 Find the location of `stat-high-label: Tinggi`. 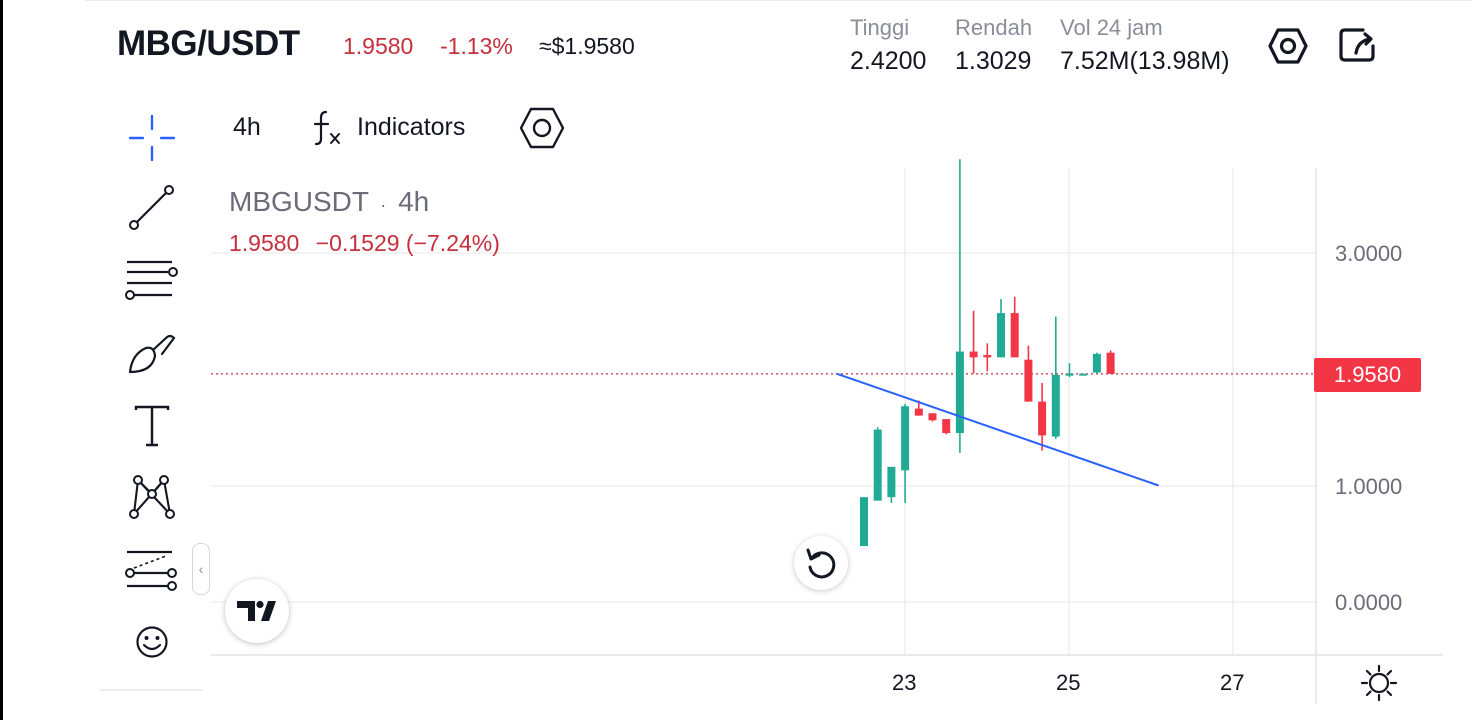

stat-high-label: Tinggi is located at coordinates (880, 27).